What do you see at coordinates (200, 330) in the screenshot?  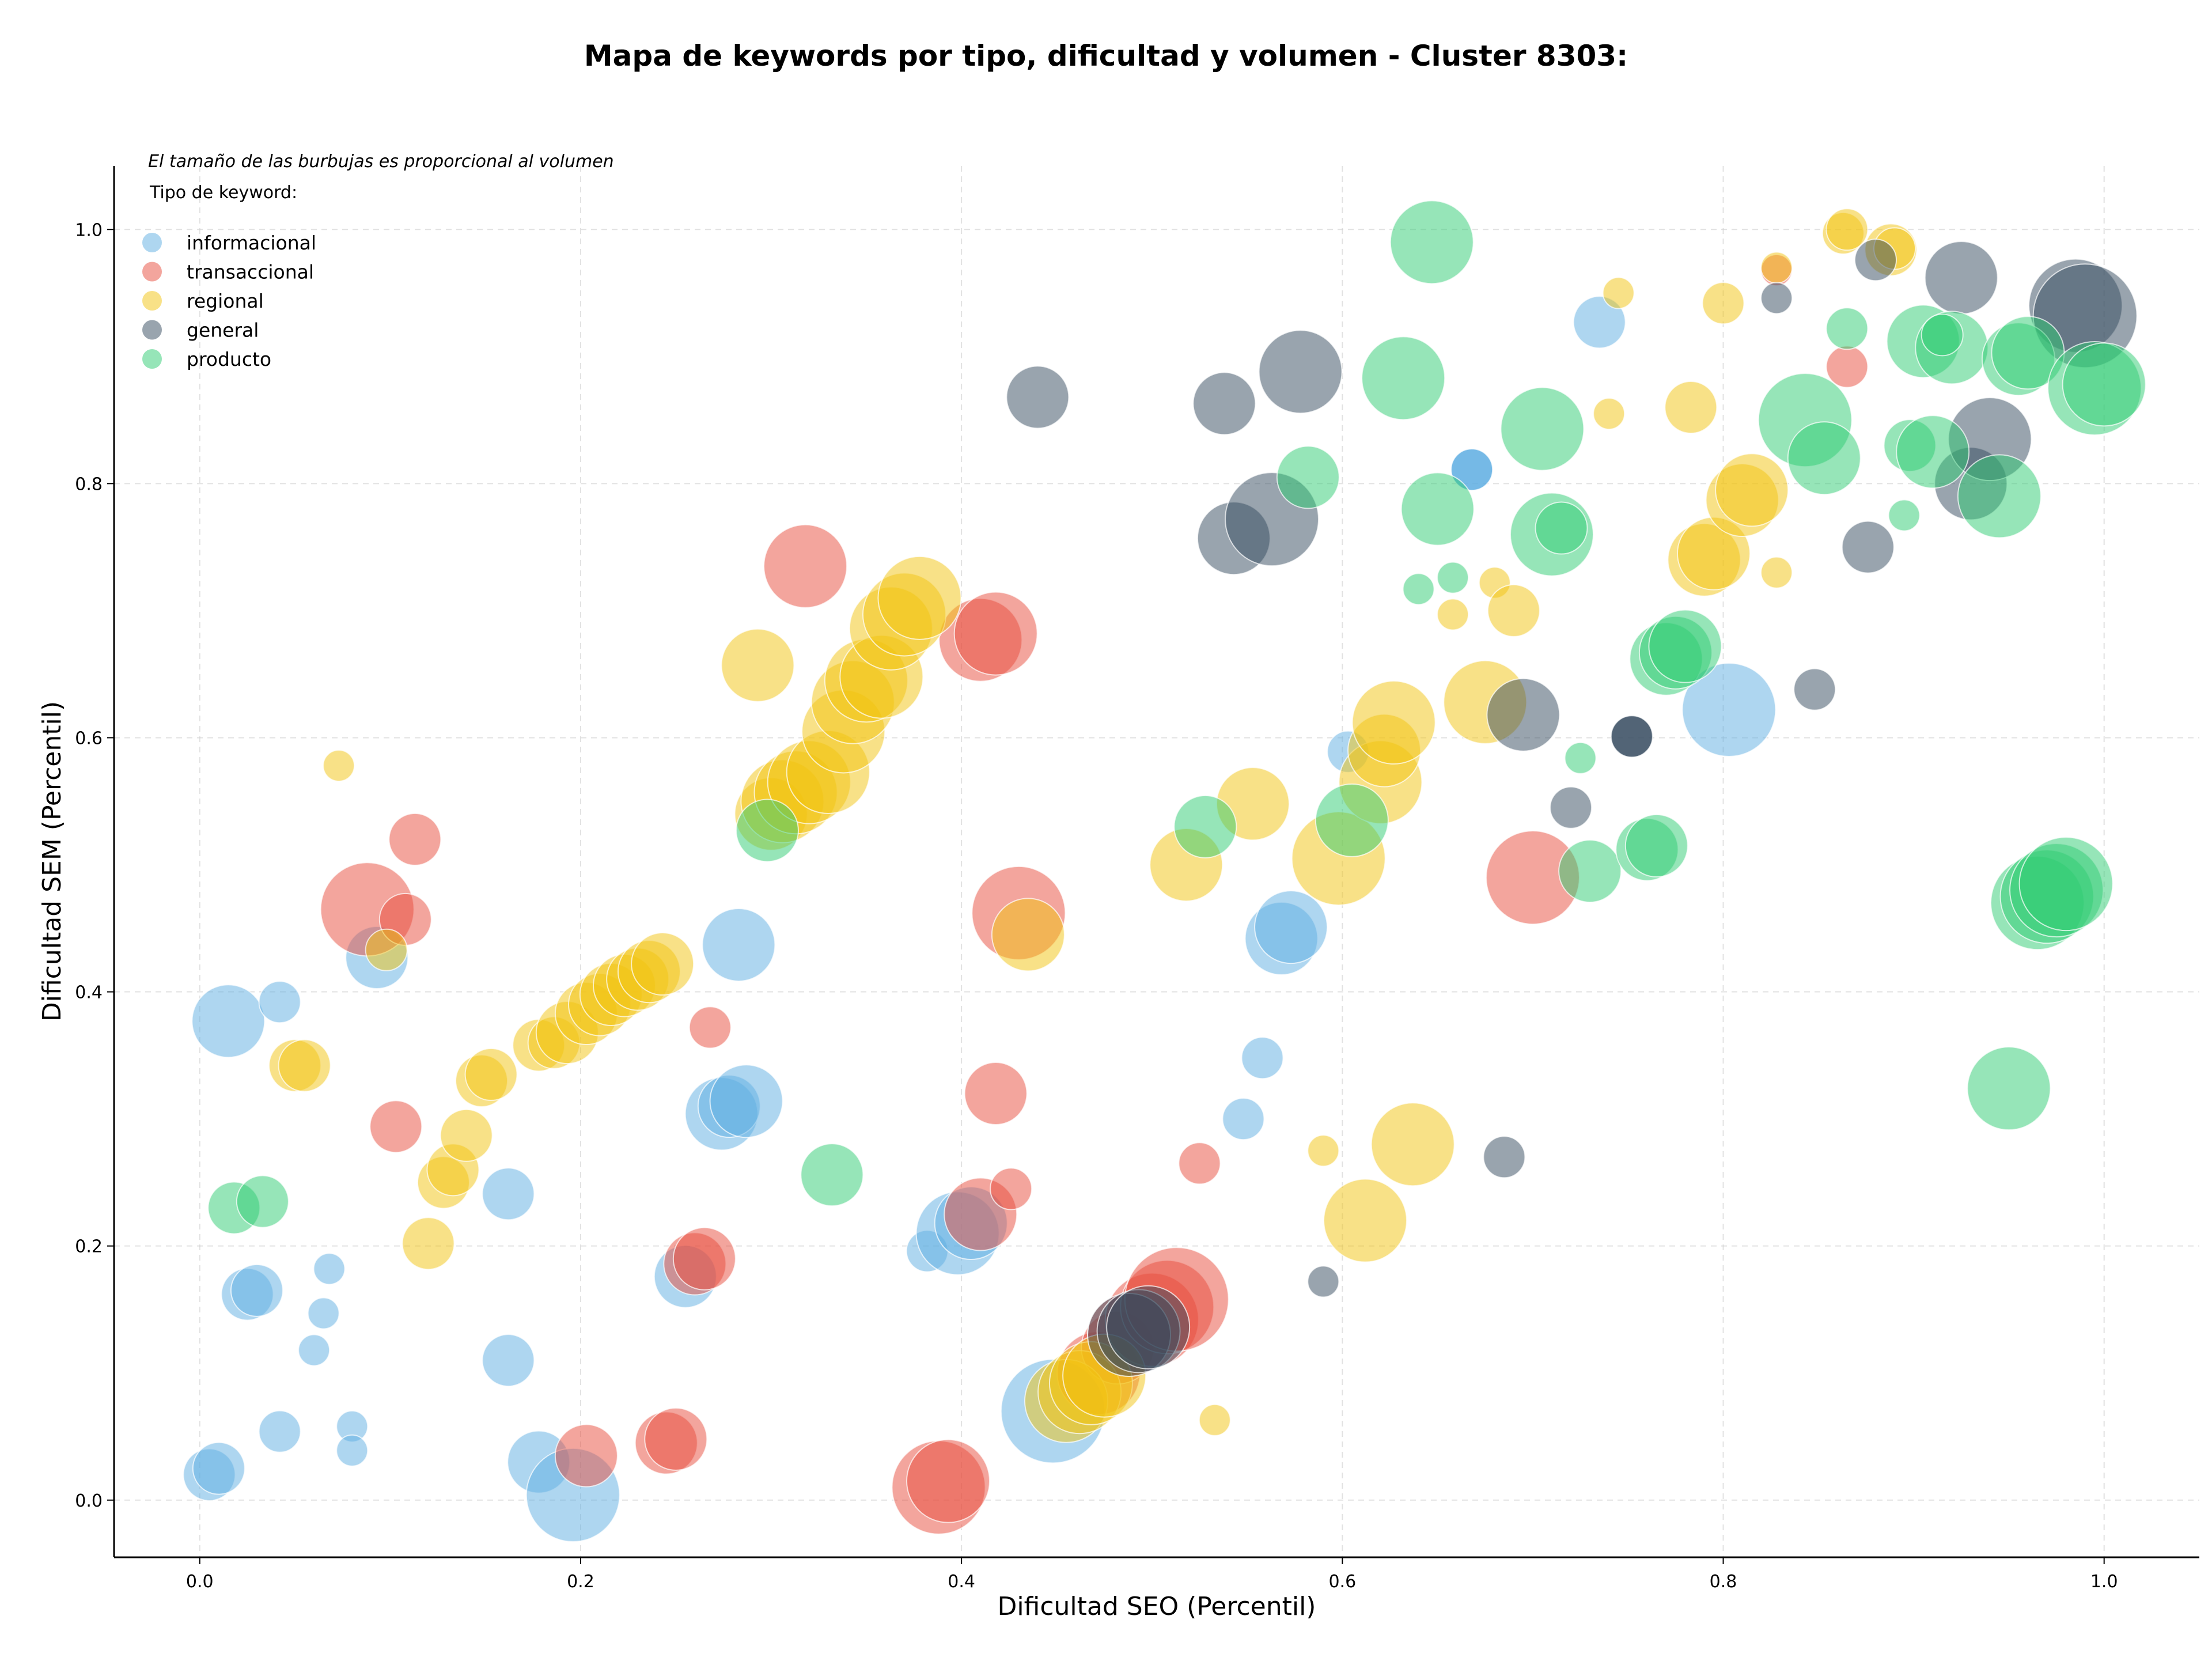 I see `legend-item-general: general` at bounding box center [200, 330].